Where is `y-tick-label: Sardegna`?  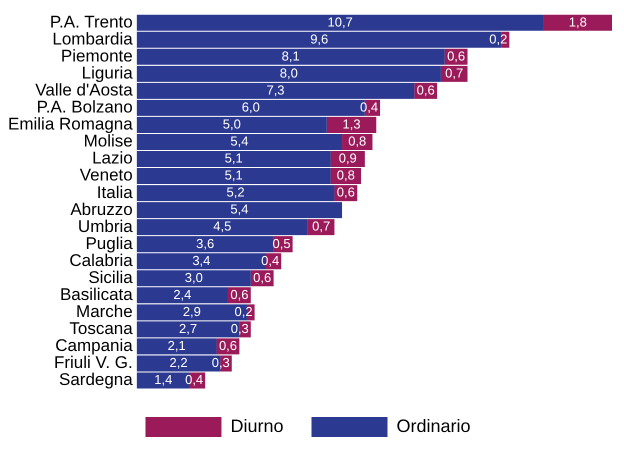 y-tick-label: Sardegna is located at coordinates (96, 380).